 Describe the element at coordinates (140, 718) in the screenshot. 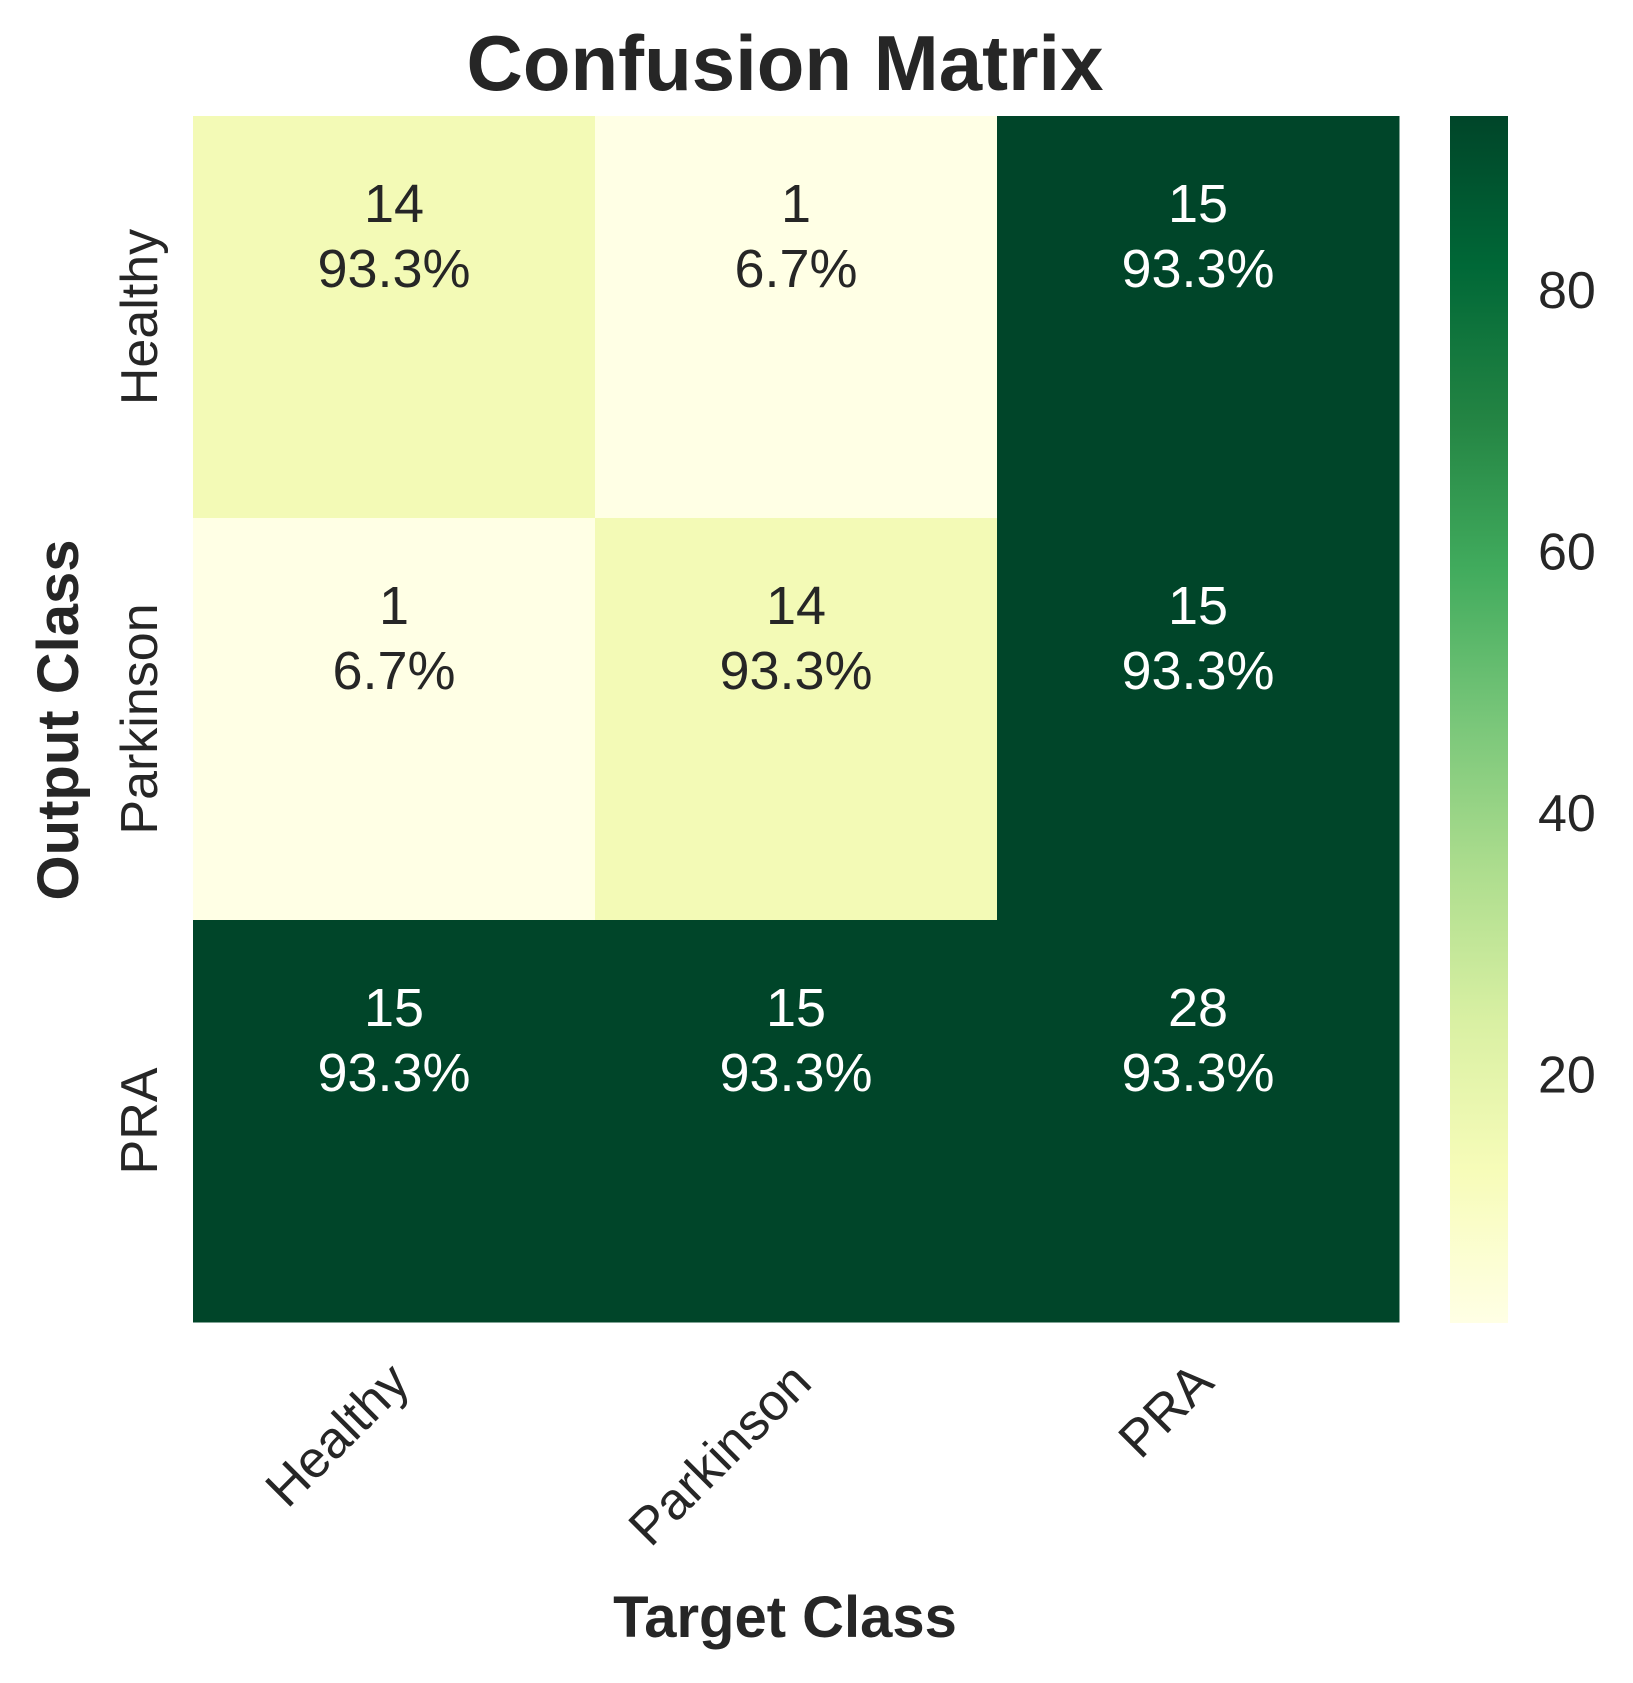

I see `y-tick-label: Parkinson` at that location.